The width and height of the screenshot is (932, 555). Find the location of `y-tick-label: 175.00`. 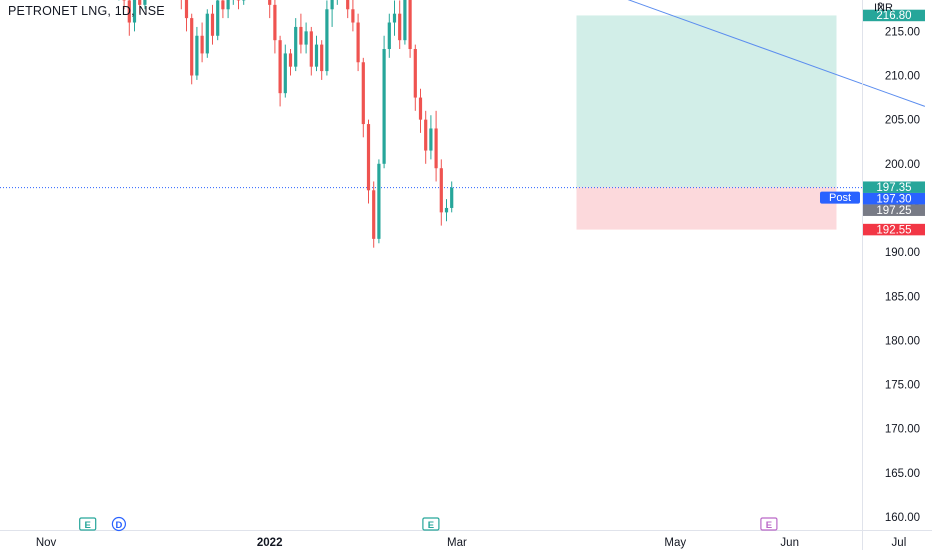

y-tick-label: 175.00 is located at coordinates (902, 386).